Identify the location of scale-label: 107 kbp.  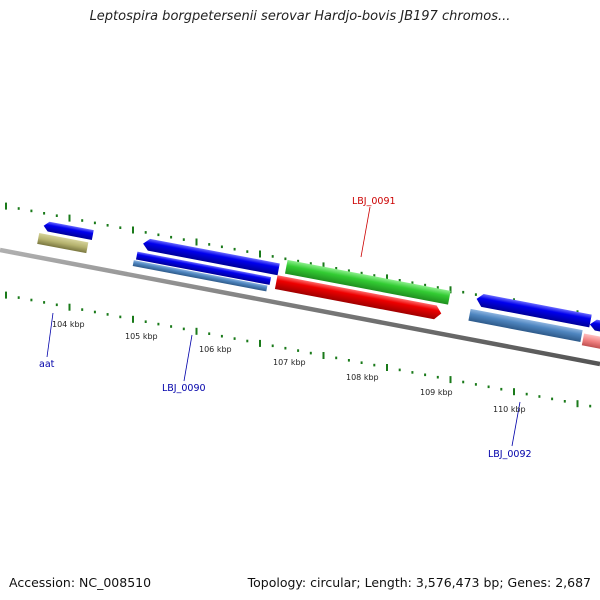
(289, 362).